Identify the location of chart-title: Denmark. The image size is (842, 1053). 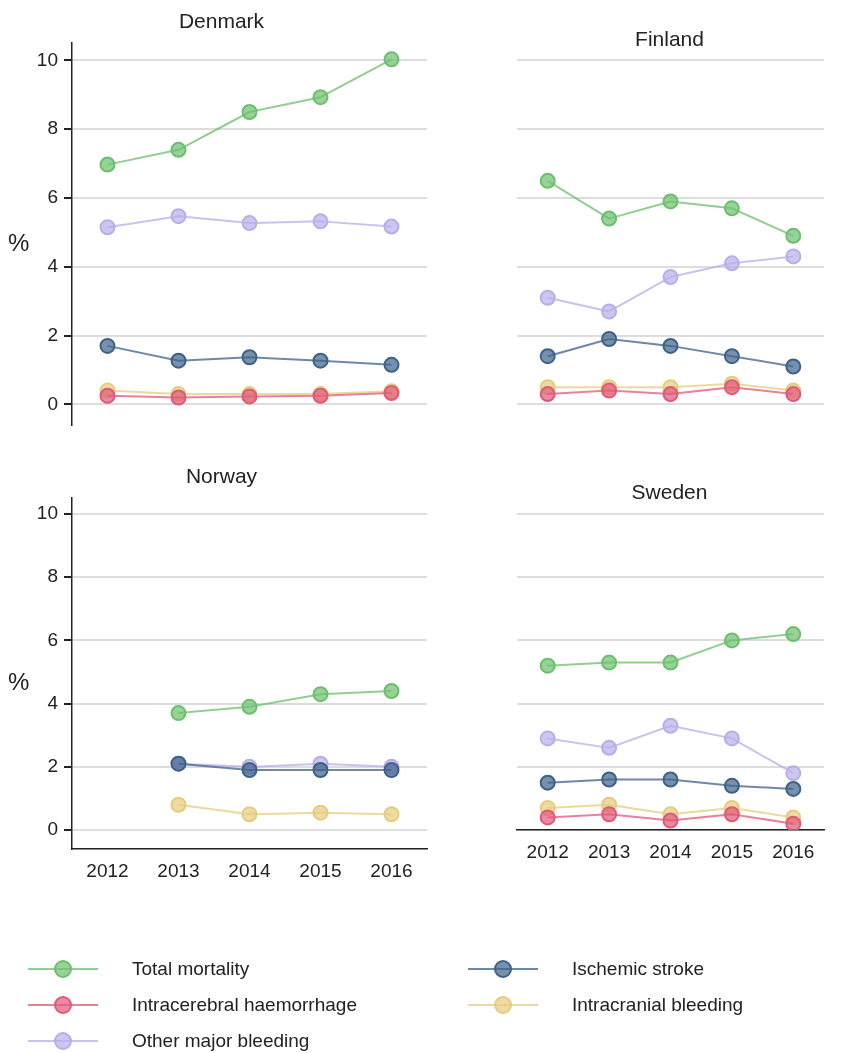
(221, 21).